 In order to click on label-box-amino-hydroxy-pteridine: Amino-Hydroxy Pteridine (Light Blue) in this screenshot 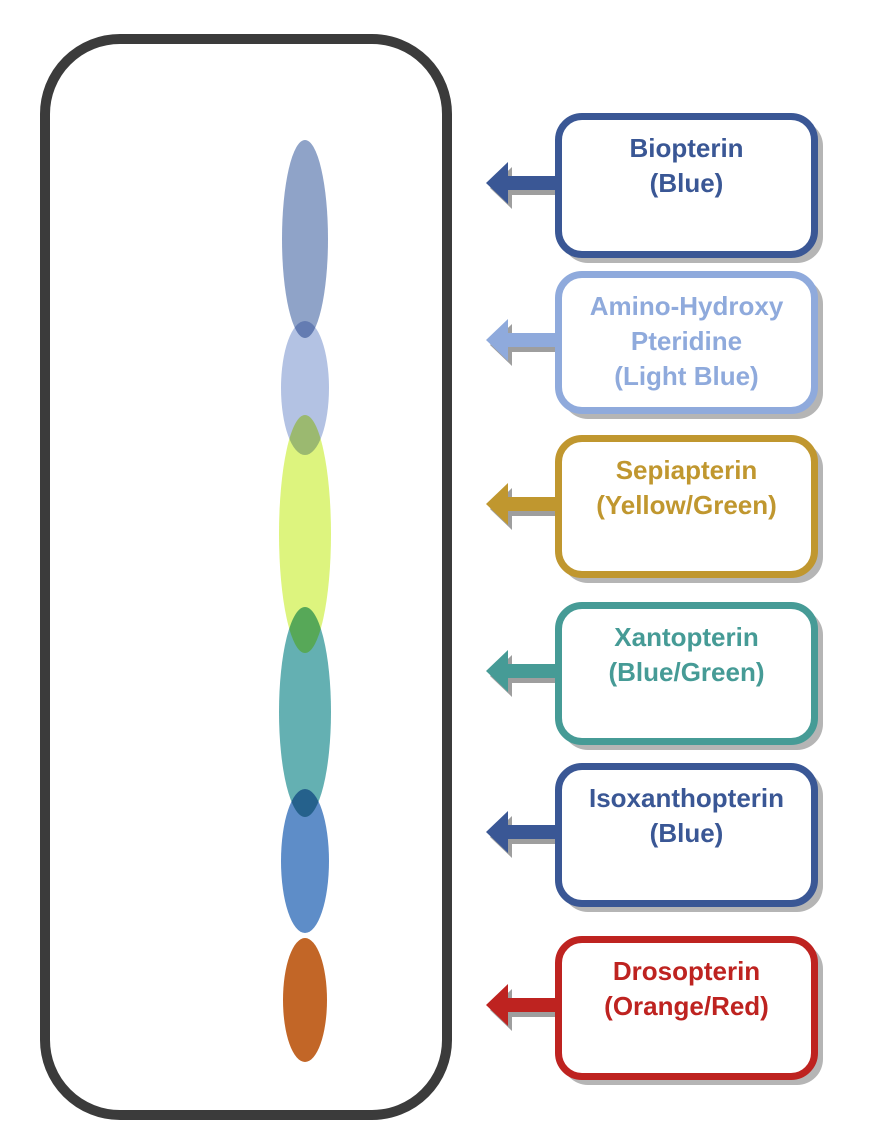, I will do `click(686, 342)`.